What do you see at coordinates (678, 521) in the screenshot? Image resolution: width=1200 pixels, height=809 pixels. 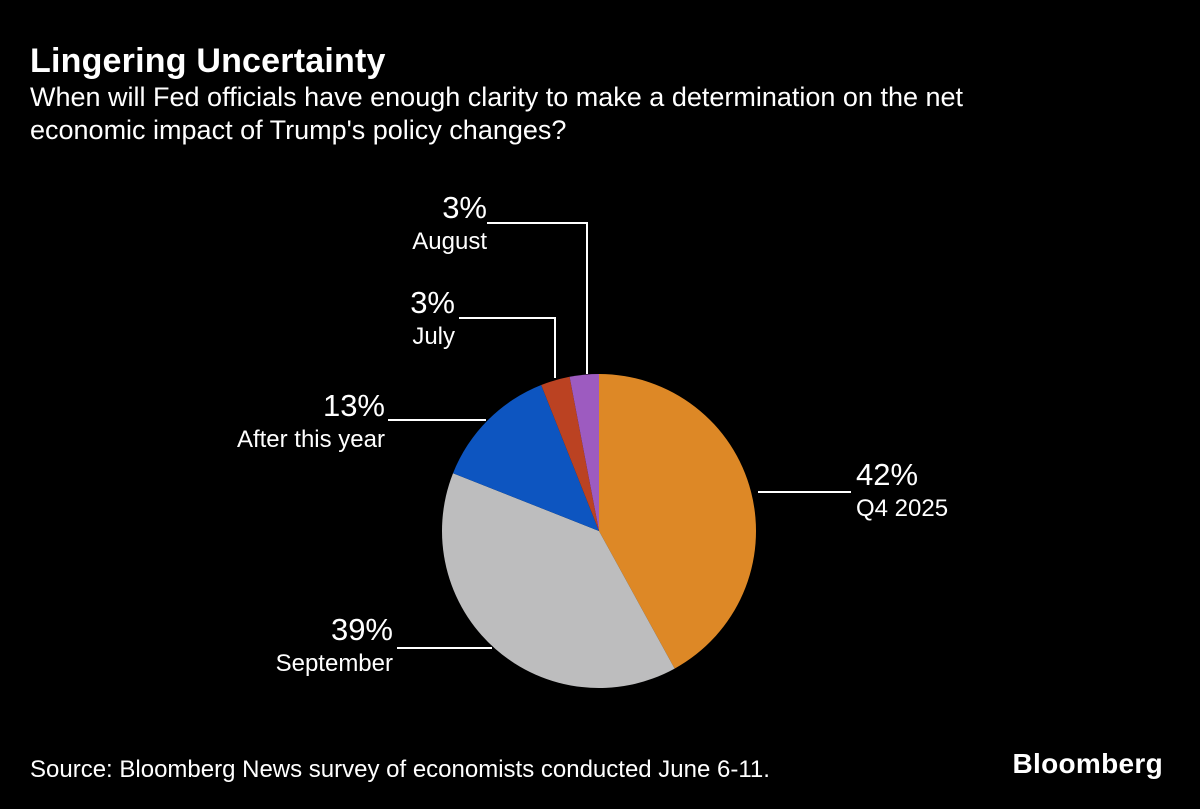 I see `pie-slice-q4-2025` at bounding box center [678, 521].